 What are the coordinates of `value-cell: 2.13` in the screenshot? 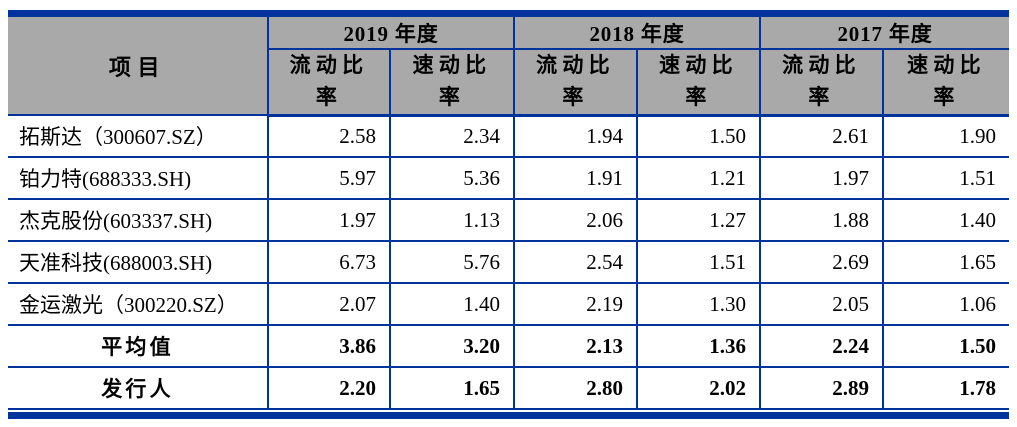 It's located at (576, 346).